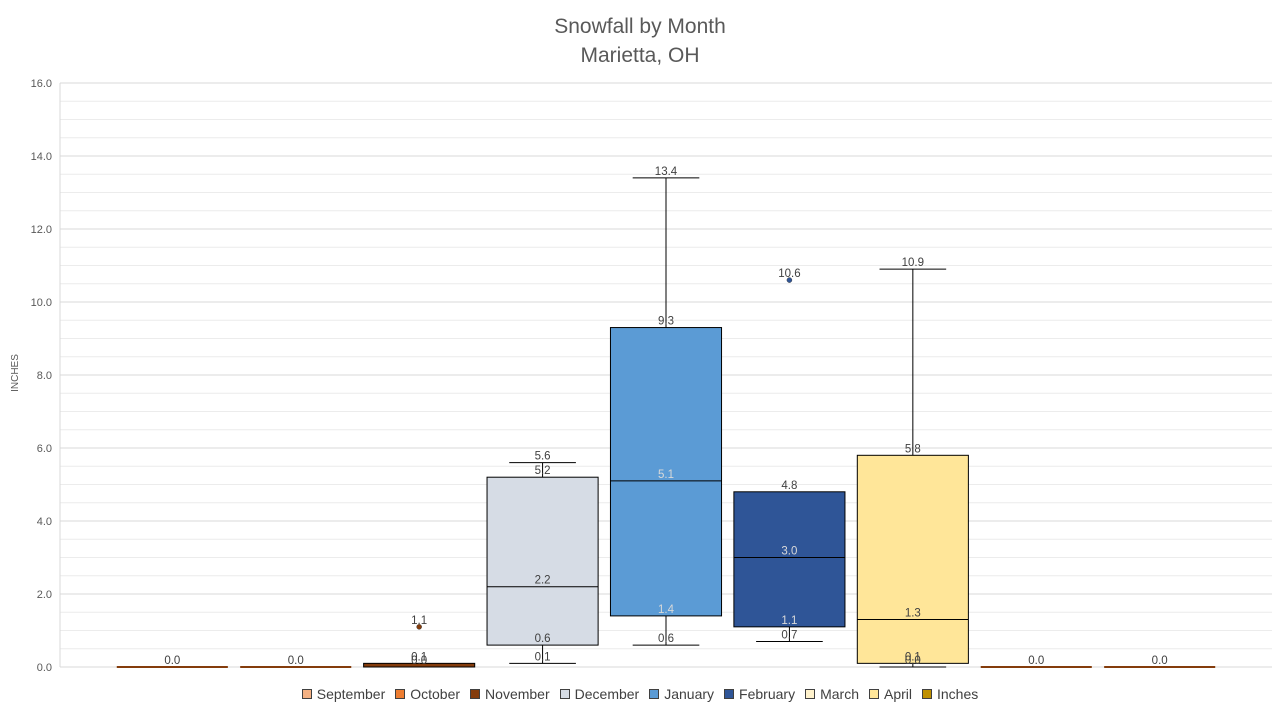  What do you see at coordinates (666, 172) in the screenshot?
I see `data-label: 13.4` at bounding box center [666, 172].